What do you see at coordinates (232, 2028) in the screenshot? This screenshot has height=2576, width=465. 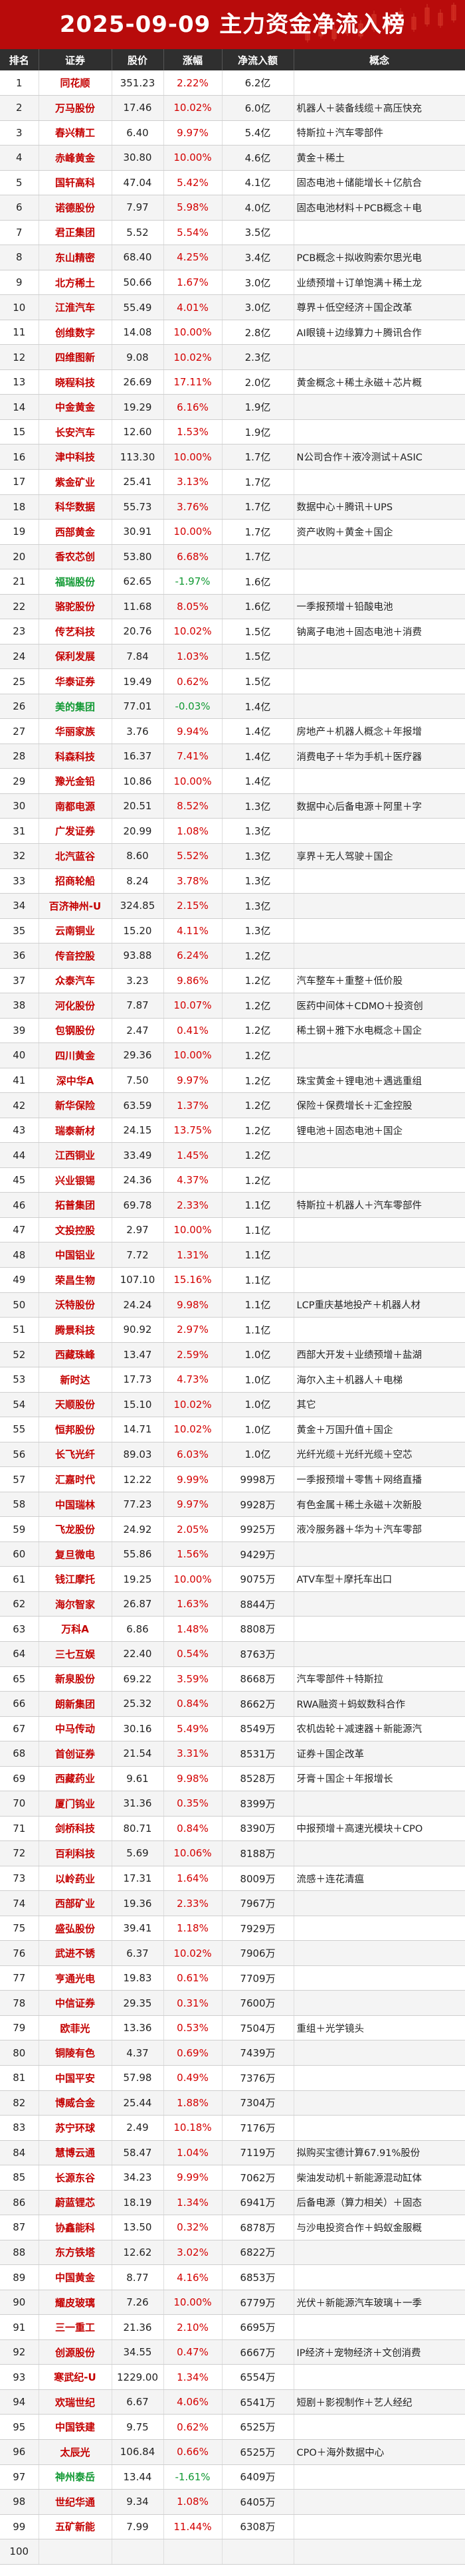 I see `table-row: 79 欧菲光 13.36 0.53% 7504万 重组＋光学镜头` at bounding box center [232, 2028].